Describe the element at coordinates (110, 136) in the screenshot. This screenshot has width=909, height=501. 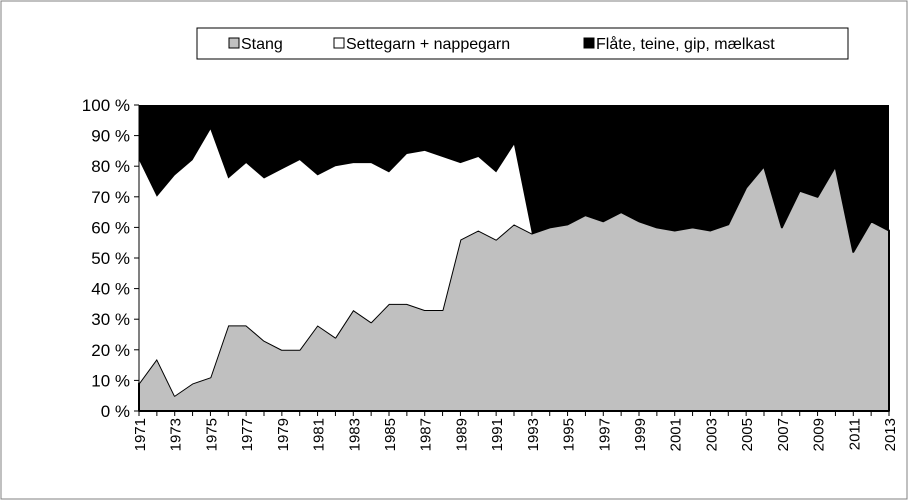
I see `y-tick-label: 90 %` at that location.